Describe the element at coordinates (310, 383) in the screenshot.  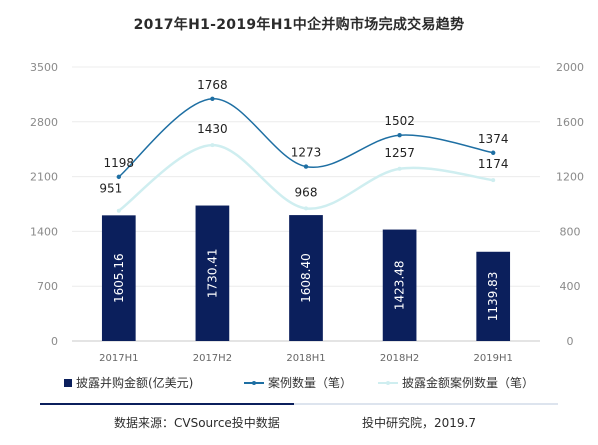
I see `legend-label-deal-count: 案例数量（笔）` at that location.